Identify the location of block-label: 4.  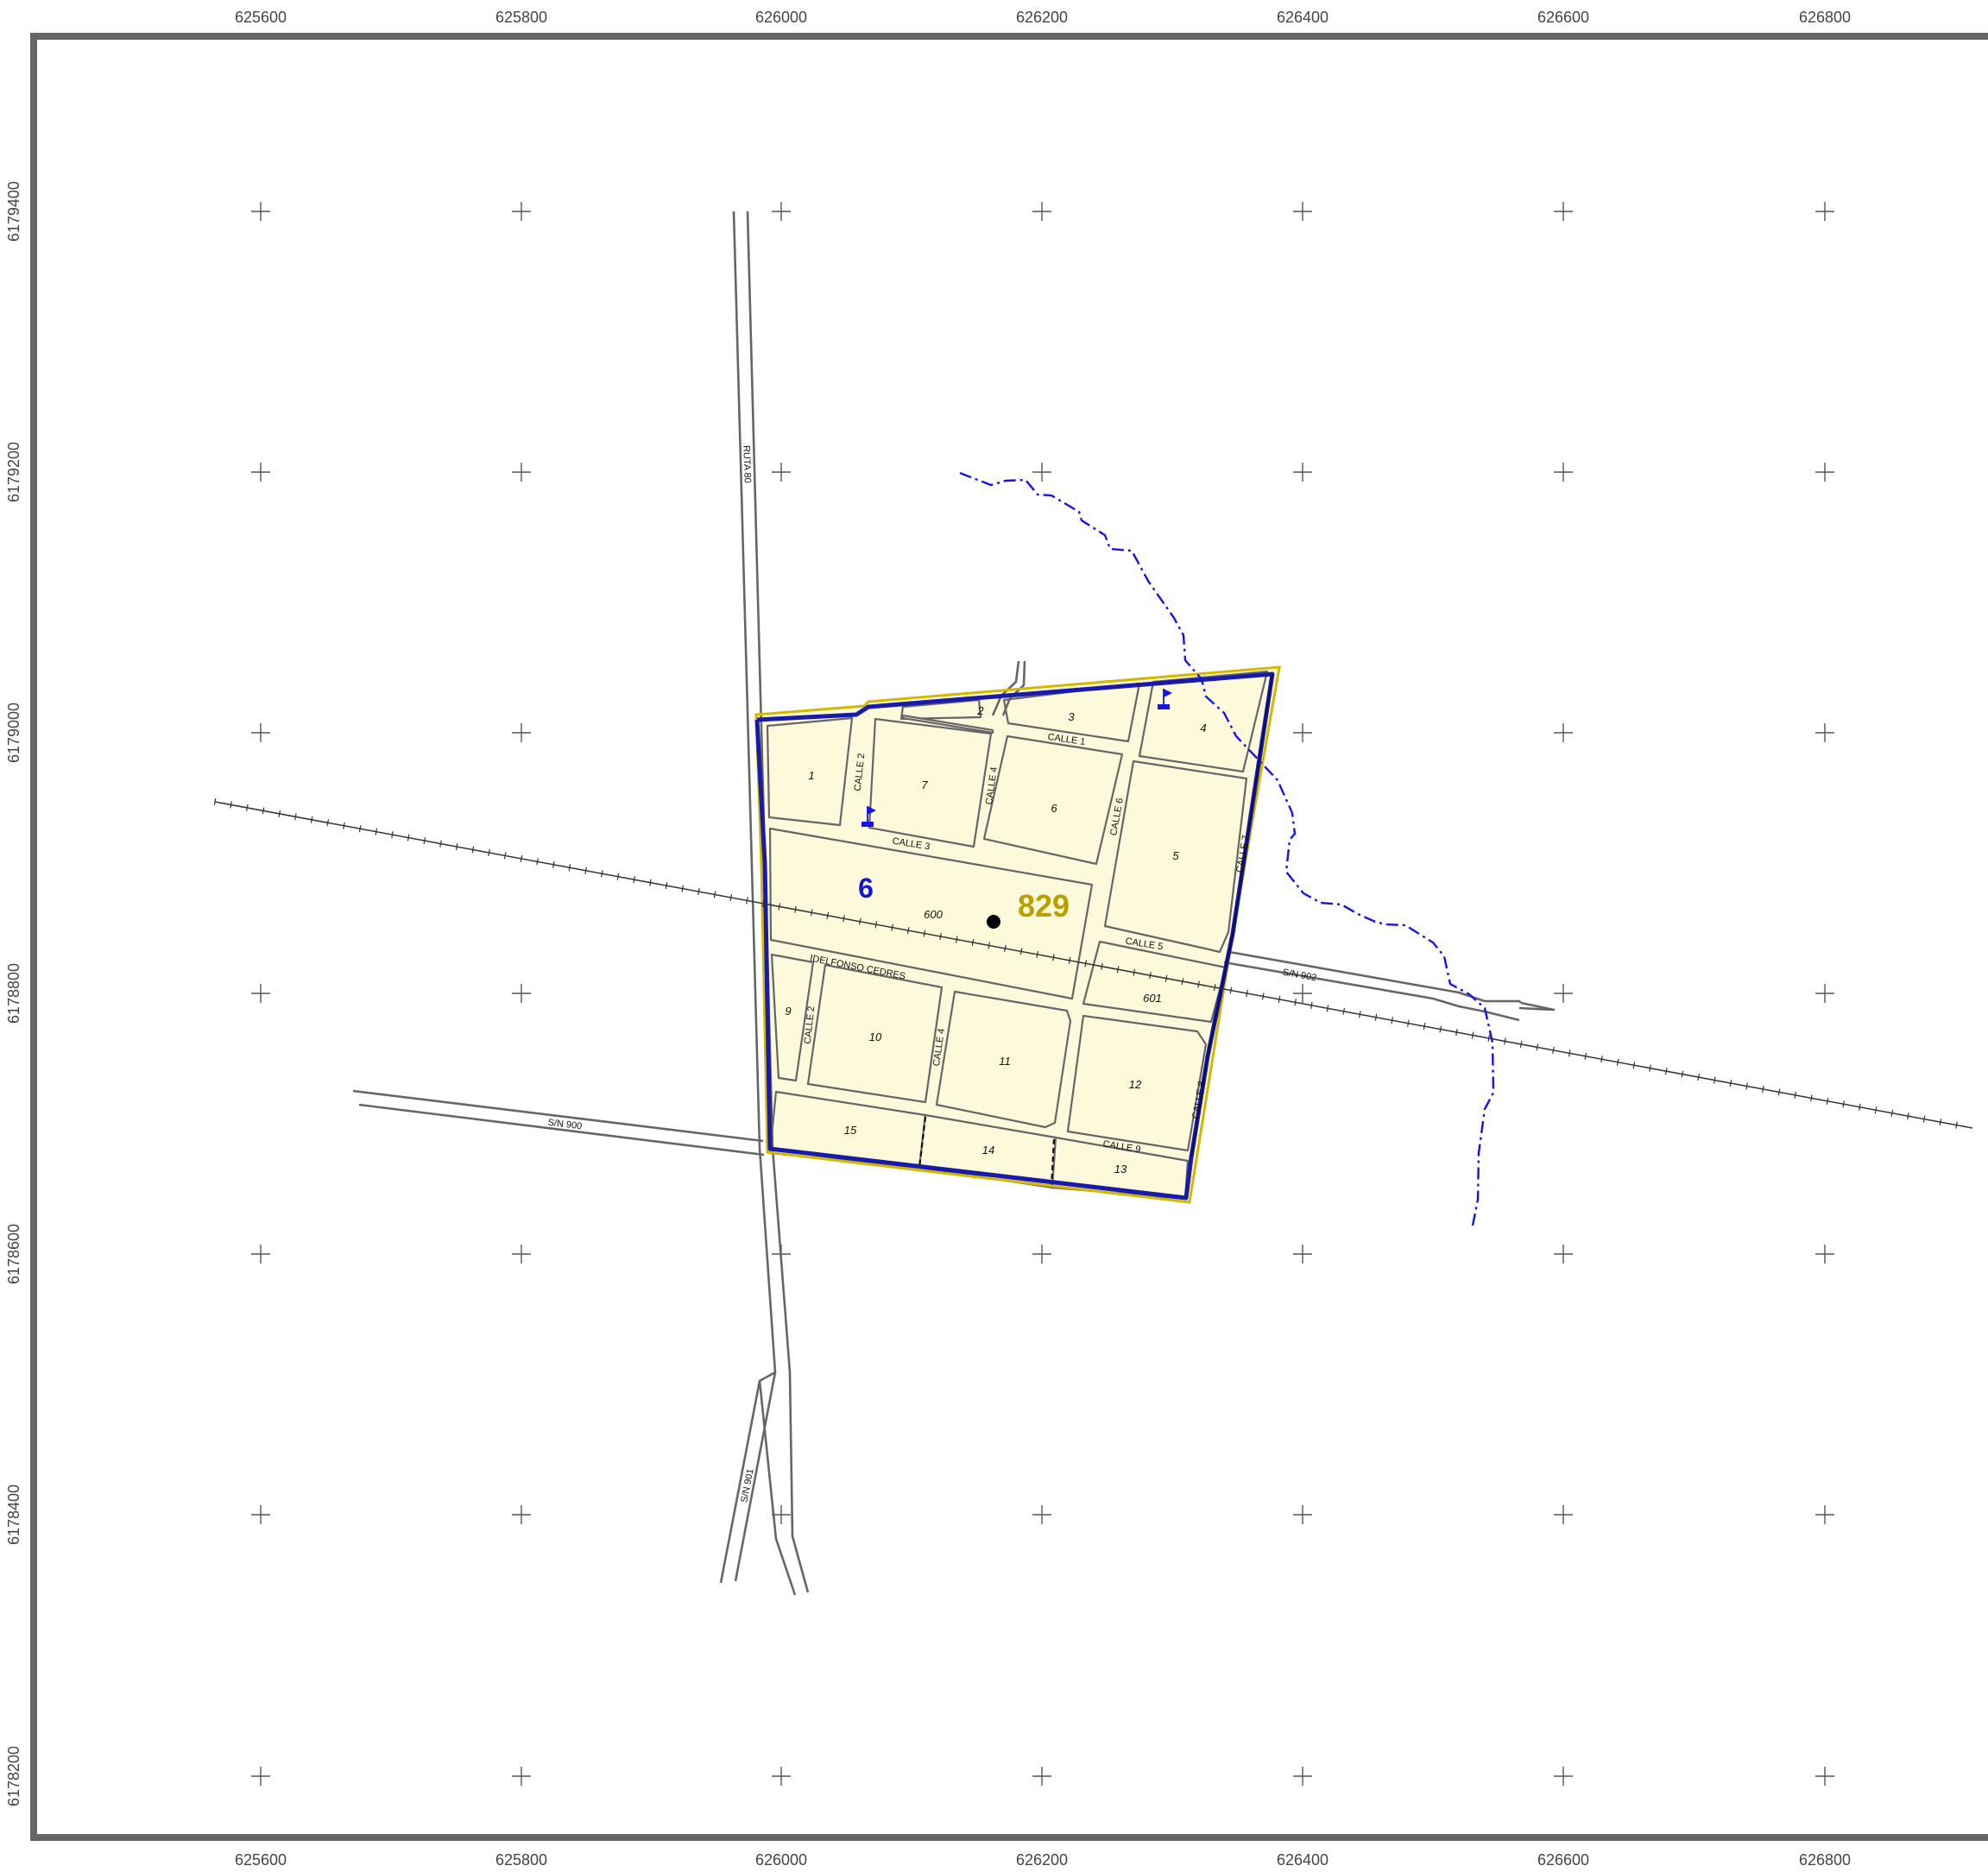
(1203, 728).